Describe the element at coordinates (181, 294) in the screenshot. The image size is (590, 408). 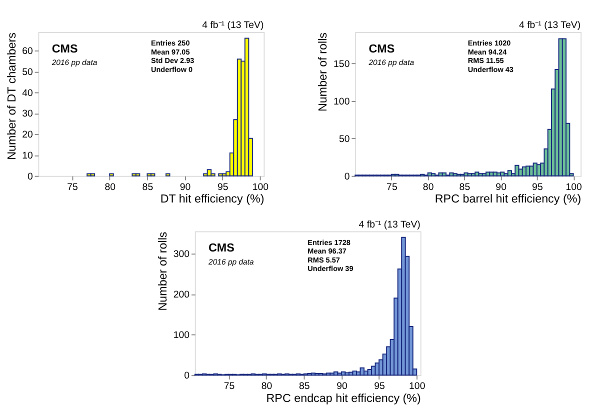
I see `y-tick-label: 200` at that location.